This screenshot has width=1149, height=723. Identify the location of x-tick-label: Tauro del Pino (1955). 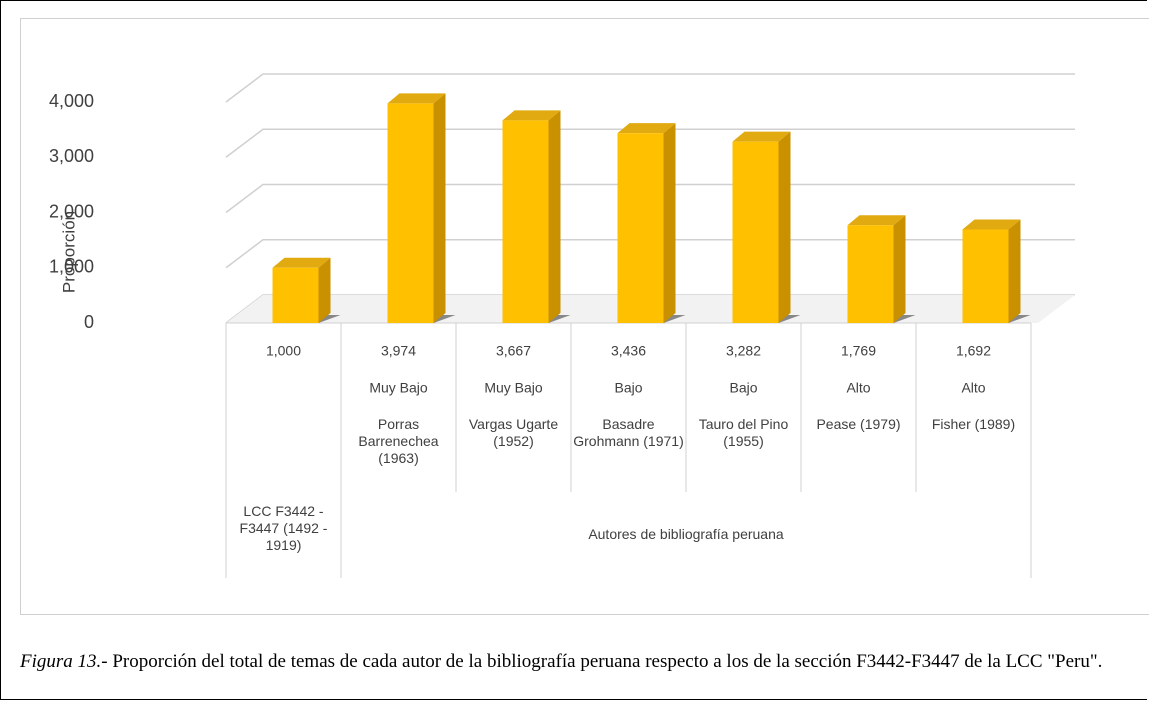
(743, 432).